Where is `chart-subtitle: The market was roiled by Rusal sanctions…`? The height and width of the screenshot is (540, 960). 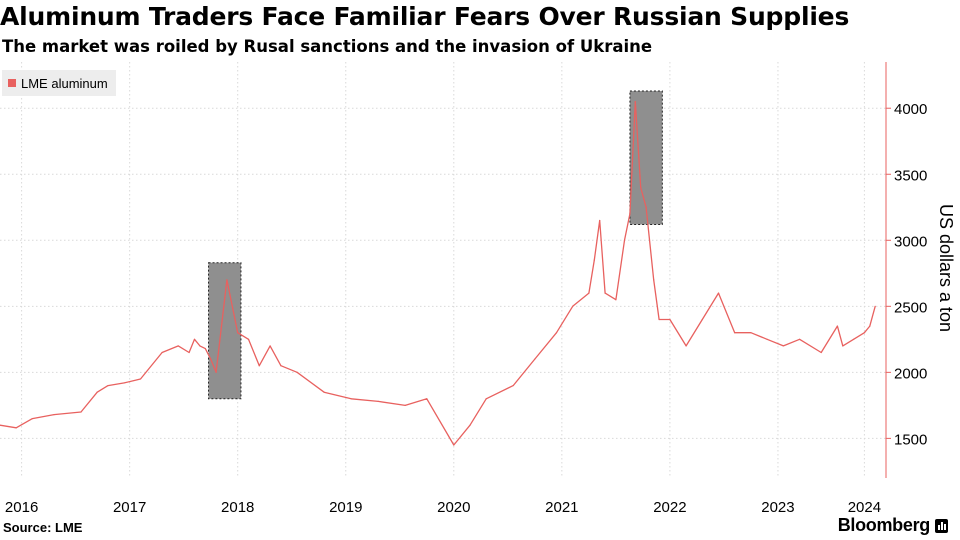 chart-subtitle: The market was roiled by Rusal sanctions… is located at coordinates (327, 46).